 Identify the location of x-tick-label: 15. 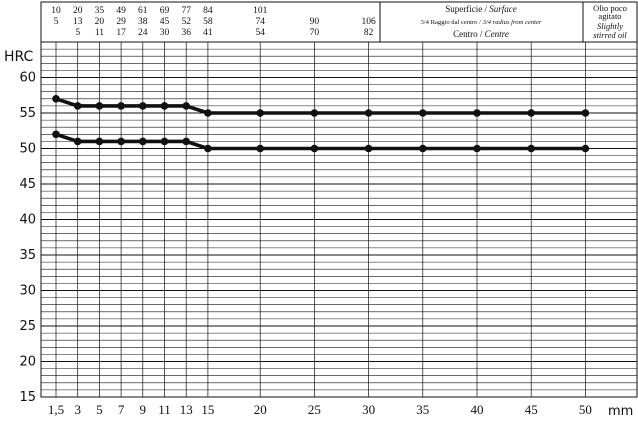
(207, 409).